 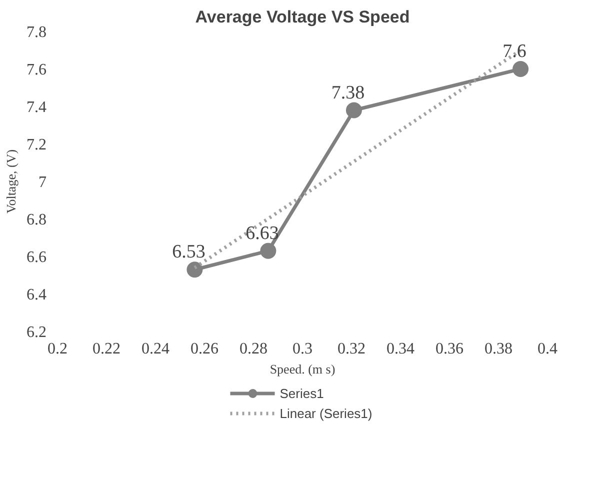 What do you see at coordinates (36, 257) in the screenshot?
I see `y-tick-label: 6.6` at bounding box center [36, 257].